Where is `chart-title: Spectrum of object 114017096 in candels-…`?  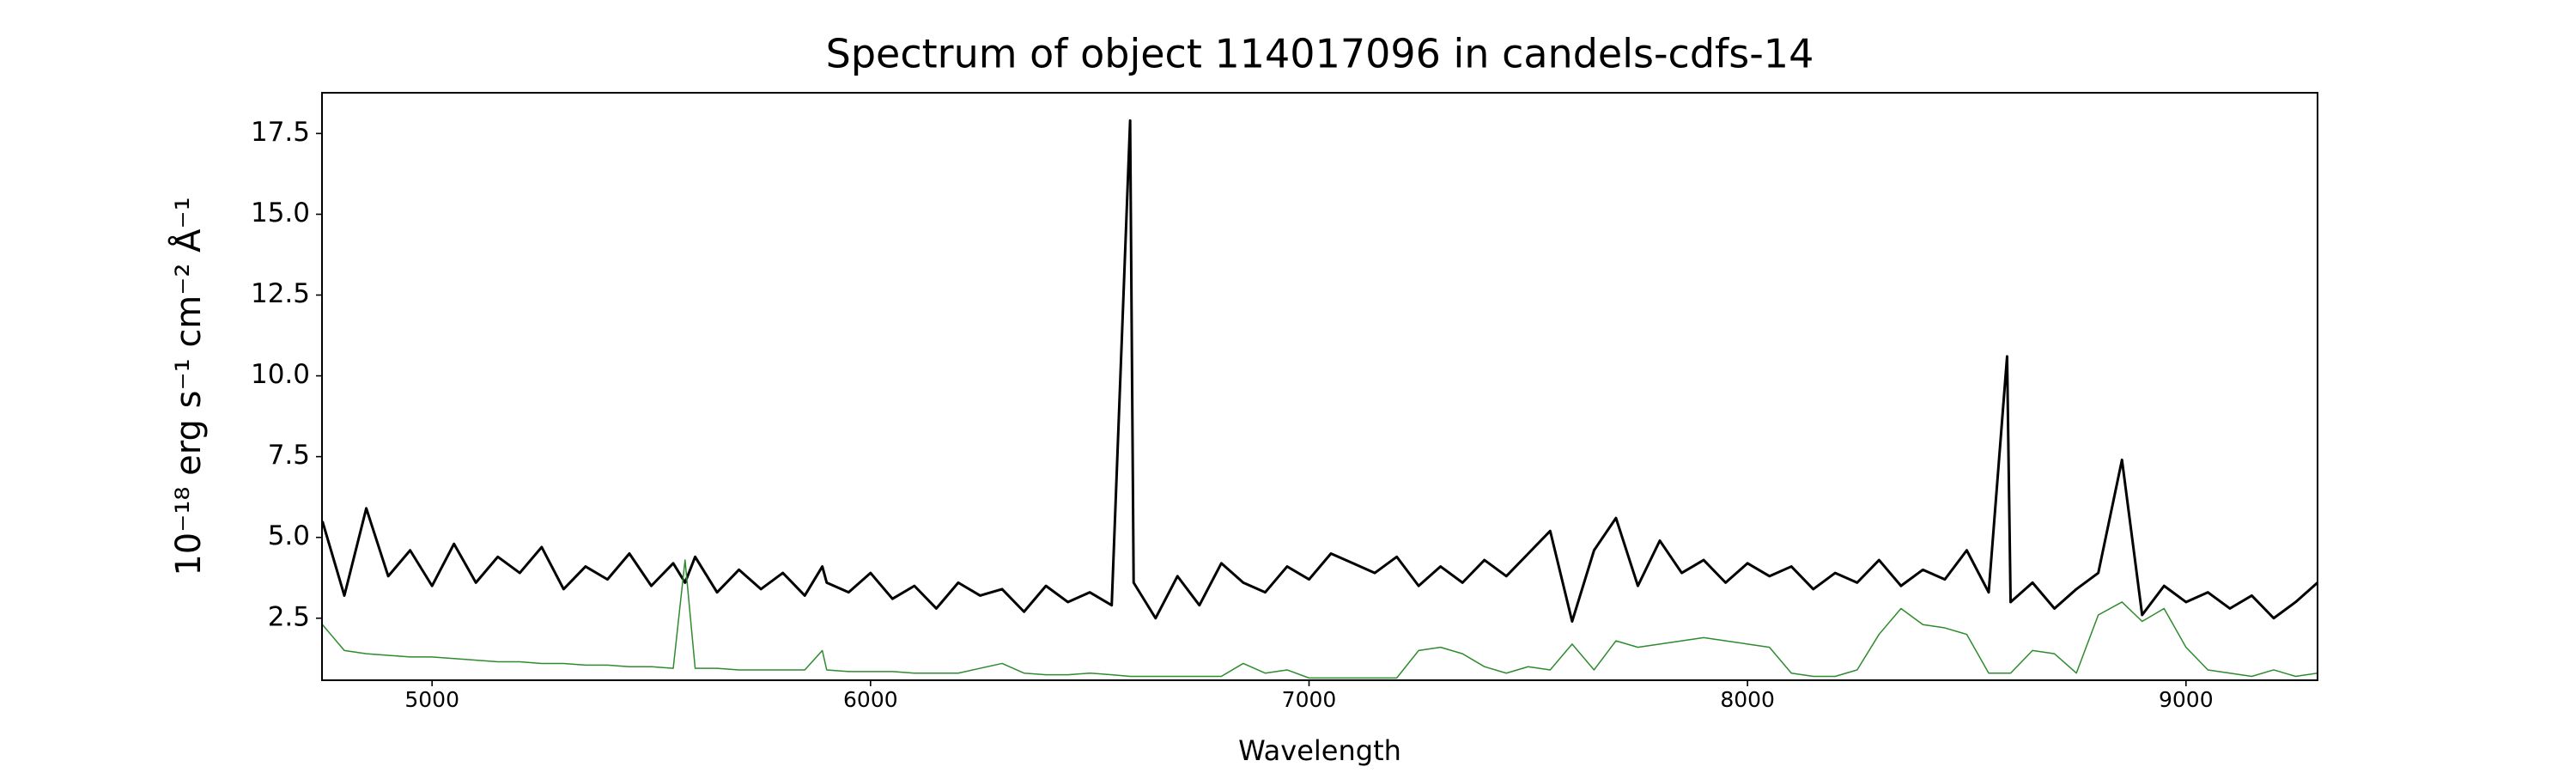 chart-title: Spectrum of object 114017096 in candels-… is located at coordinates (1320, 54).